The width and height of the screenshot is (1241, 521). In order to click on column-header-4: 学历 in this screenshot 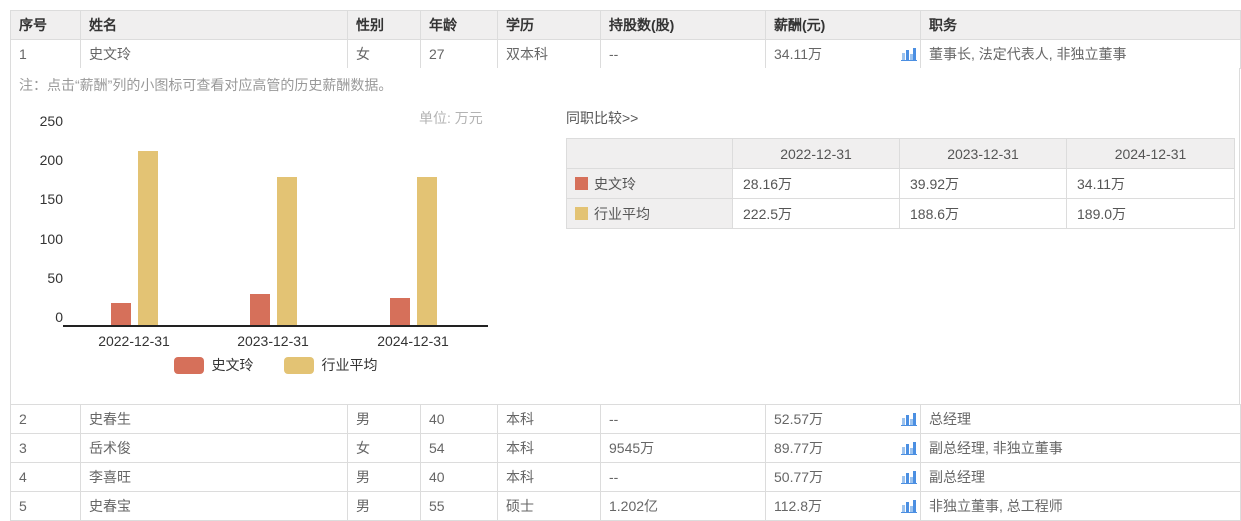, I will do `click(549, 25)`.